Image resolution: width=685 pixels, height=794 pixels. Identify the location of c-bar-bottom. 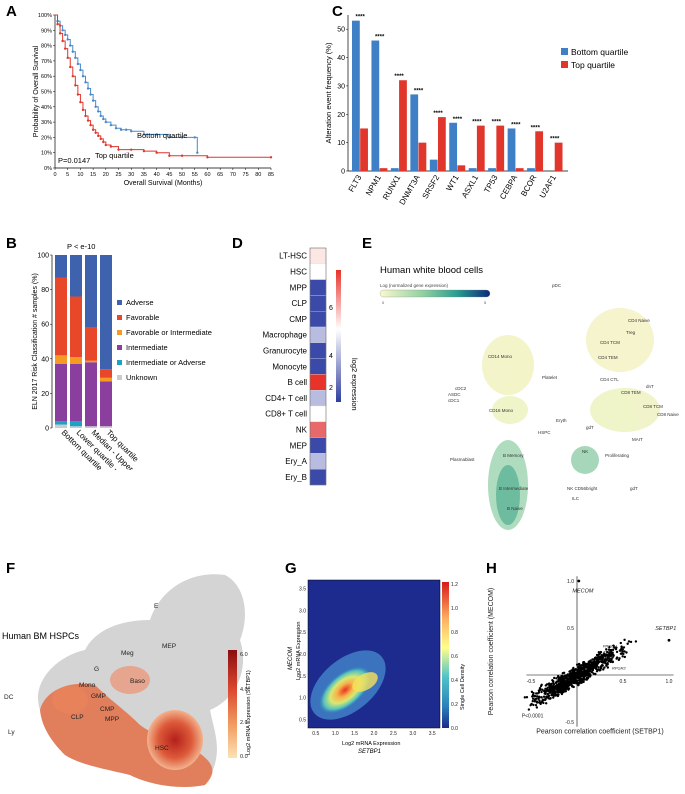
(531, 169).